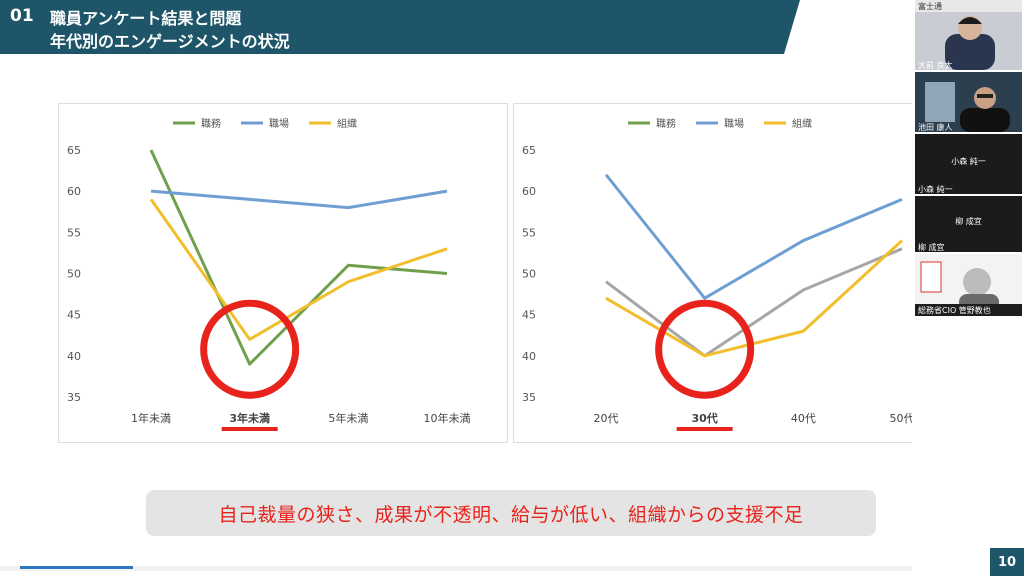  I want to click on participant-center-name-3: 小森 純一, so click(968, 161).